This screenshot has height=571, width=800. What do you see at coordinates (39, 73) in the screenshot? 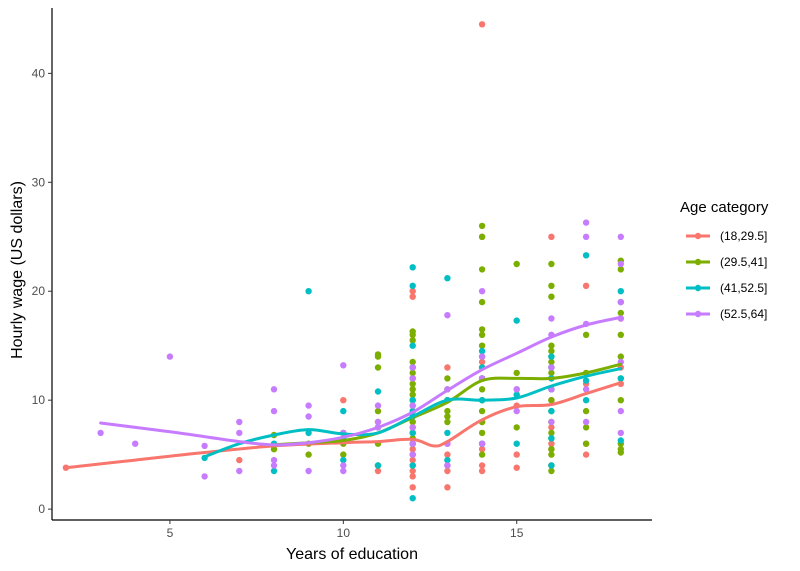
I see `y-tick-label: 40` at bounding box center [39, 73].